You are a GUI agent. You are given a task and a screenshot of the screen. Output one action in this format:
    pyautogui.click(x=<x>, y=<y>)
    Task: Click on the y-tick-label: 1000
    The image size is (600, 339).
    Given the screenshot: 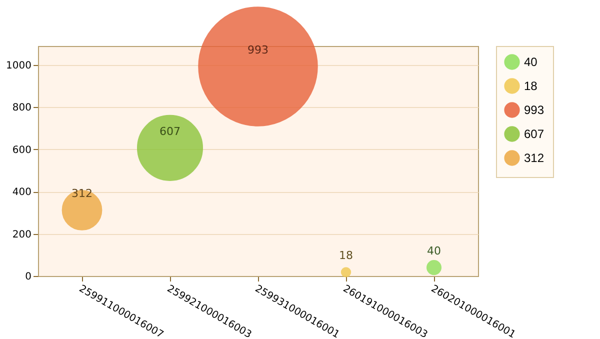 What is the action you would take?
    pyautogui.click(x=19, y=66)
    